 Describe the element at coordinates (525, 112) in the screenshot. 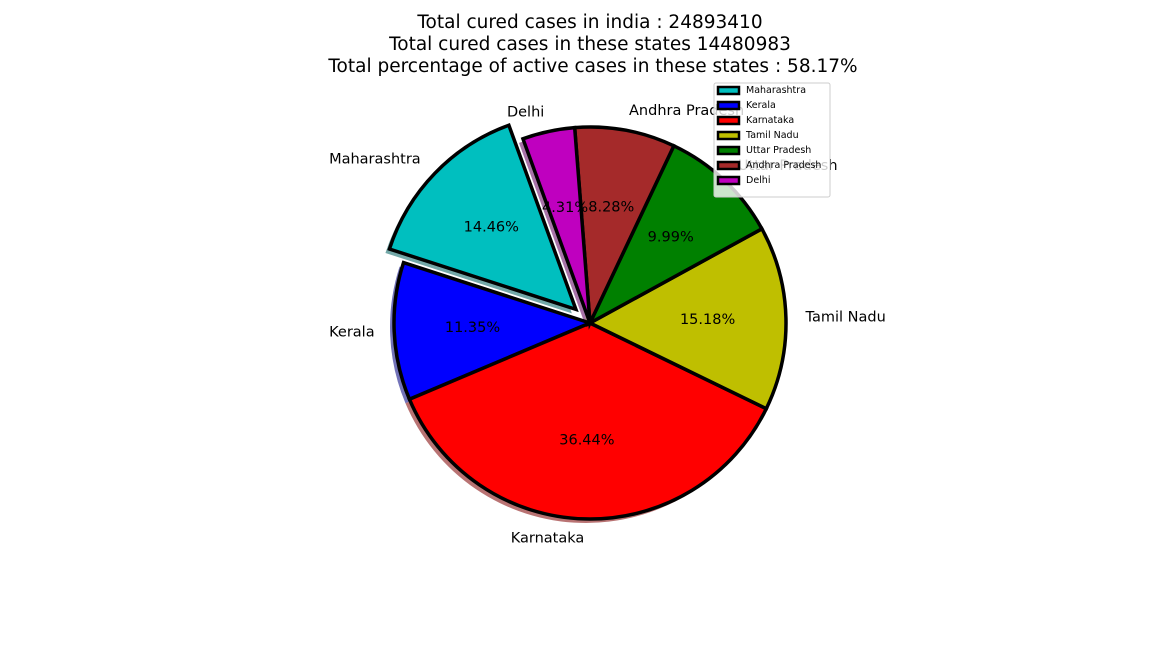

I see `slice-label-delhi: Delhi` at that location.